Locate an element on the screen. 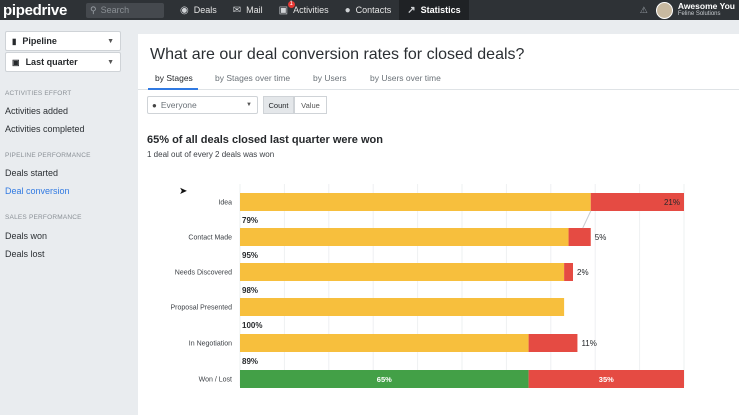 The width and height of the screenshot is (739, 415). drop-off-label: 5% is located at coordinates (601, 237).